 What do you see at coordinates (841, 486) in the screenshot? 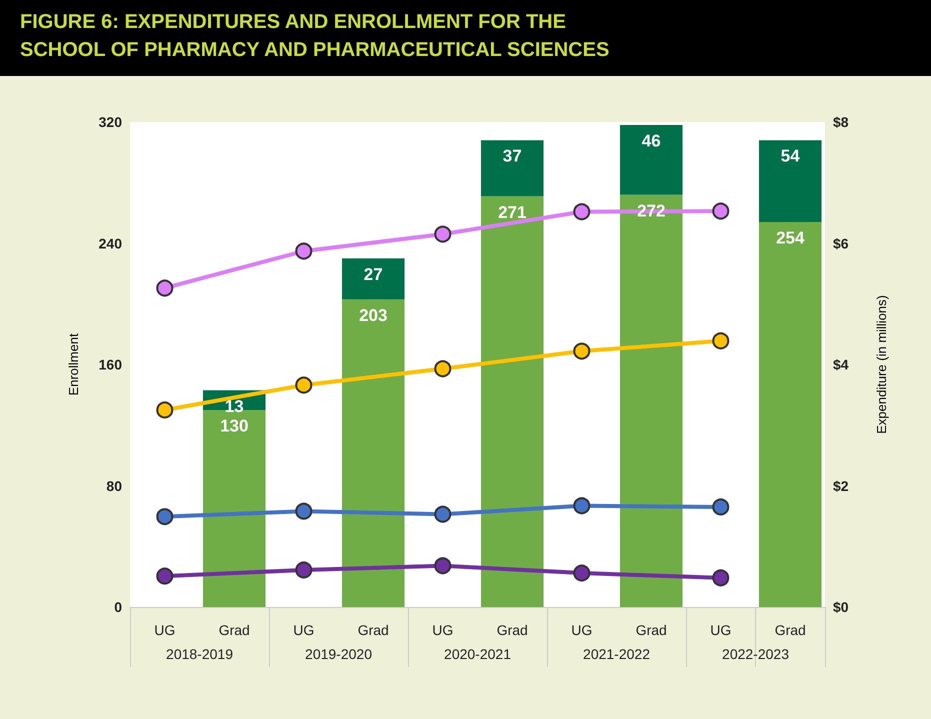
I see `y2-tick-label: $2` at bounding box center [841, 486].